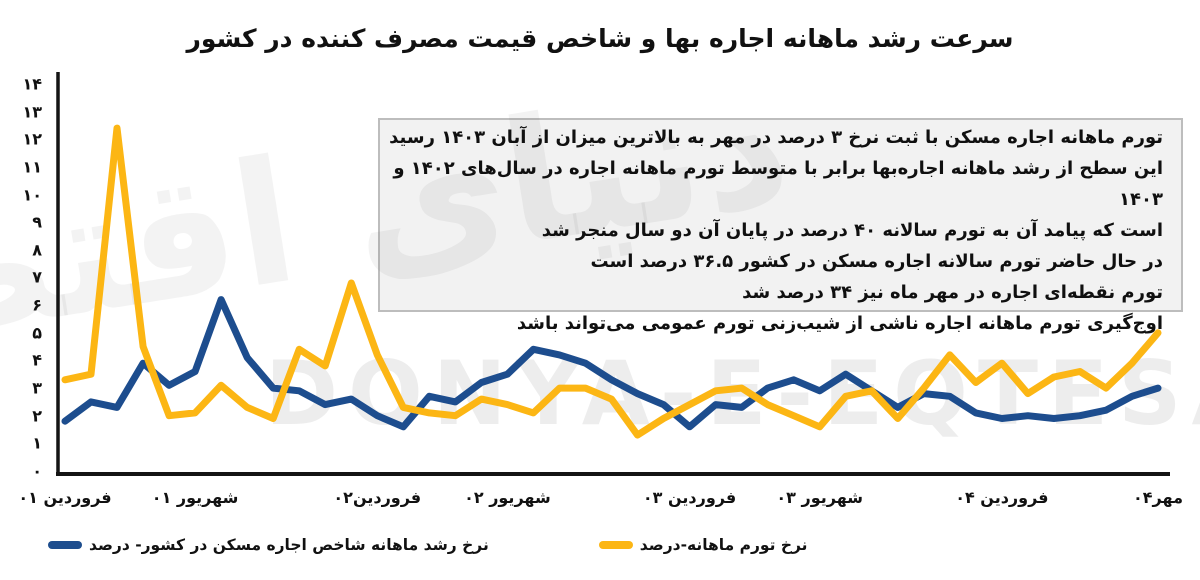  I want to click on latin-watermark: DONYA-E-EQTESAD, so click(732, 393).